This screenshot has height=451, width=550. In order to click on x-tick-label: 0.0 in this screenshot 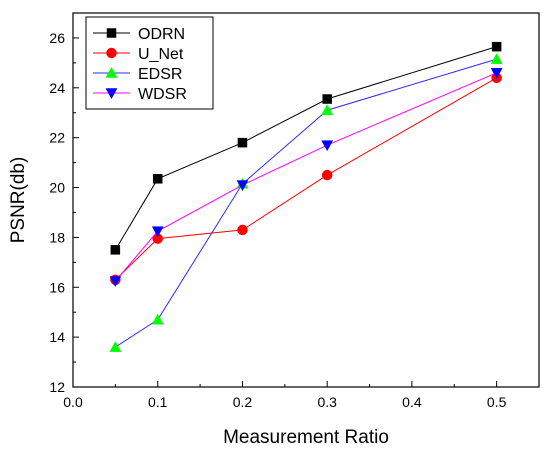, I will do `click(73, 402)`.